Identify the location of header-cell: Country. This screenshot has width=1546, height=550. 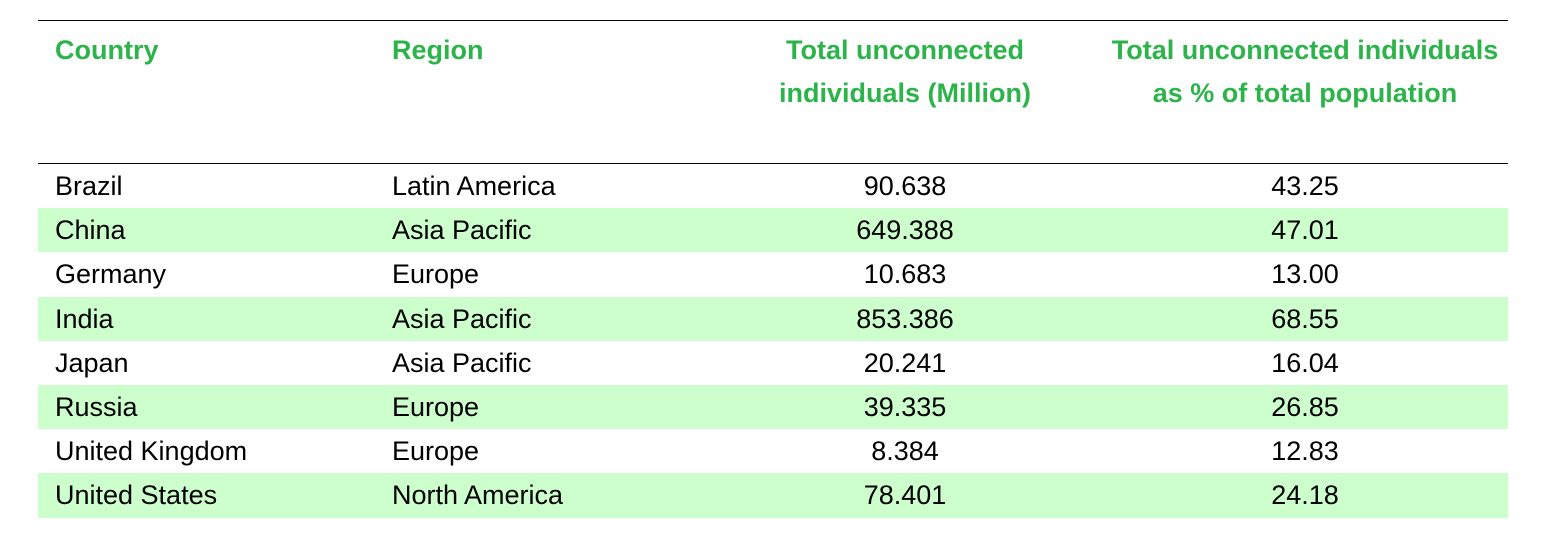
(107, 50).